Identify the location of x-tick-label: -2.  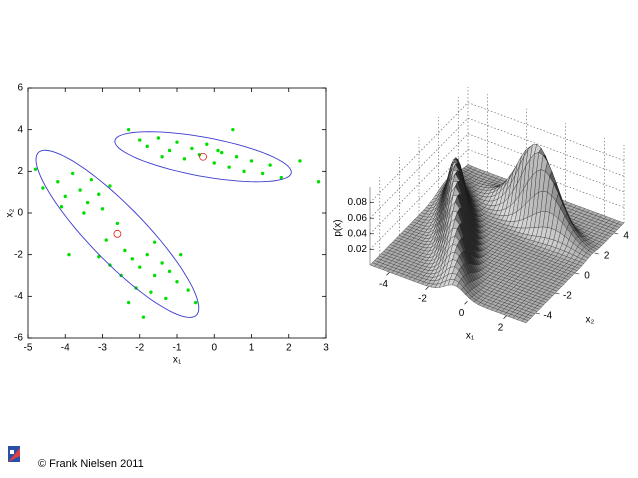
(139, 348).